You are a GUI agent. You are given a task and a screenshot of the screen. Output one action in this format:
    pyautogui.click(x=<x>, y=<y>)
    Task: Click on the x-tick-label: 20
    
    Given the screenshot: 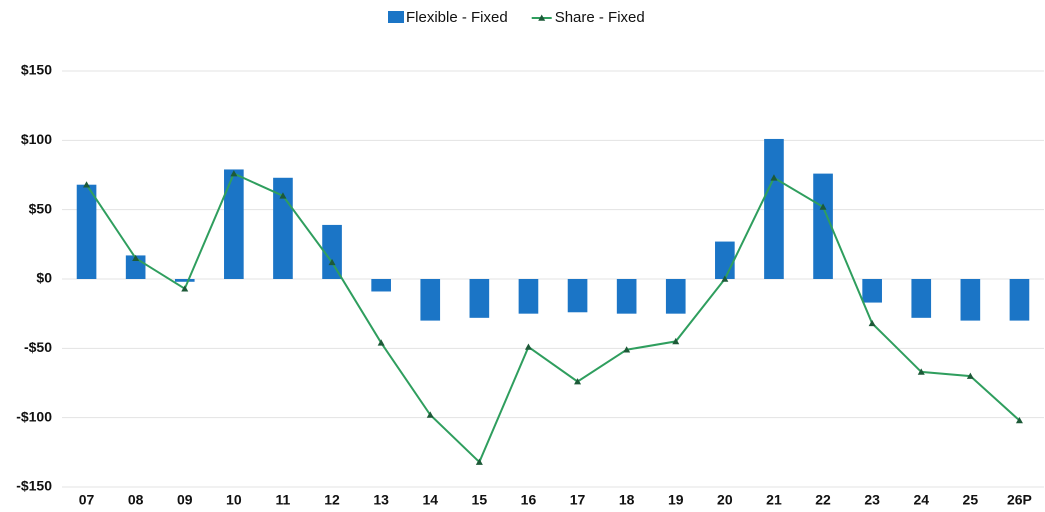 What is the action you would take?
    pyautogui.click(x=725, y=500)
    